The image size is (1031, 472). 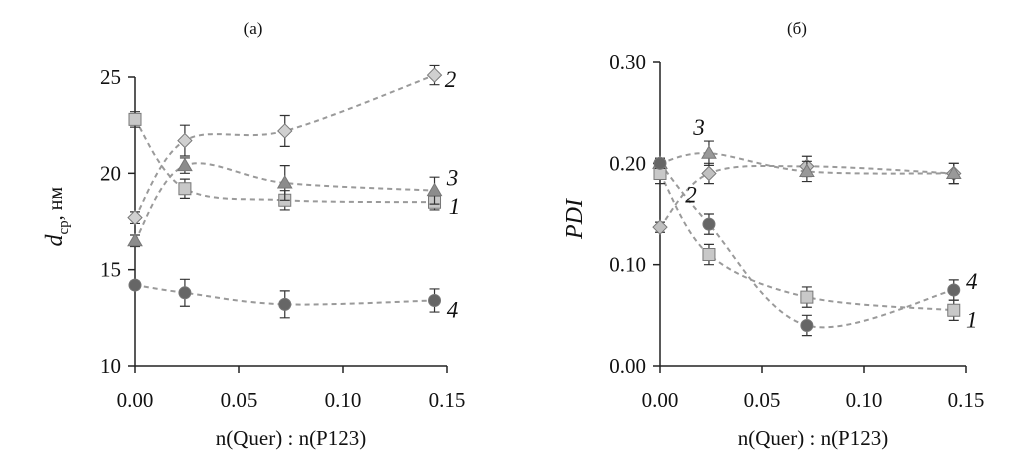 What do you see at coordinates (627, 265) in the screenshot?
I see `y-tick-label: 0.10` at bounding box center [627, 265].